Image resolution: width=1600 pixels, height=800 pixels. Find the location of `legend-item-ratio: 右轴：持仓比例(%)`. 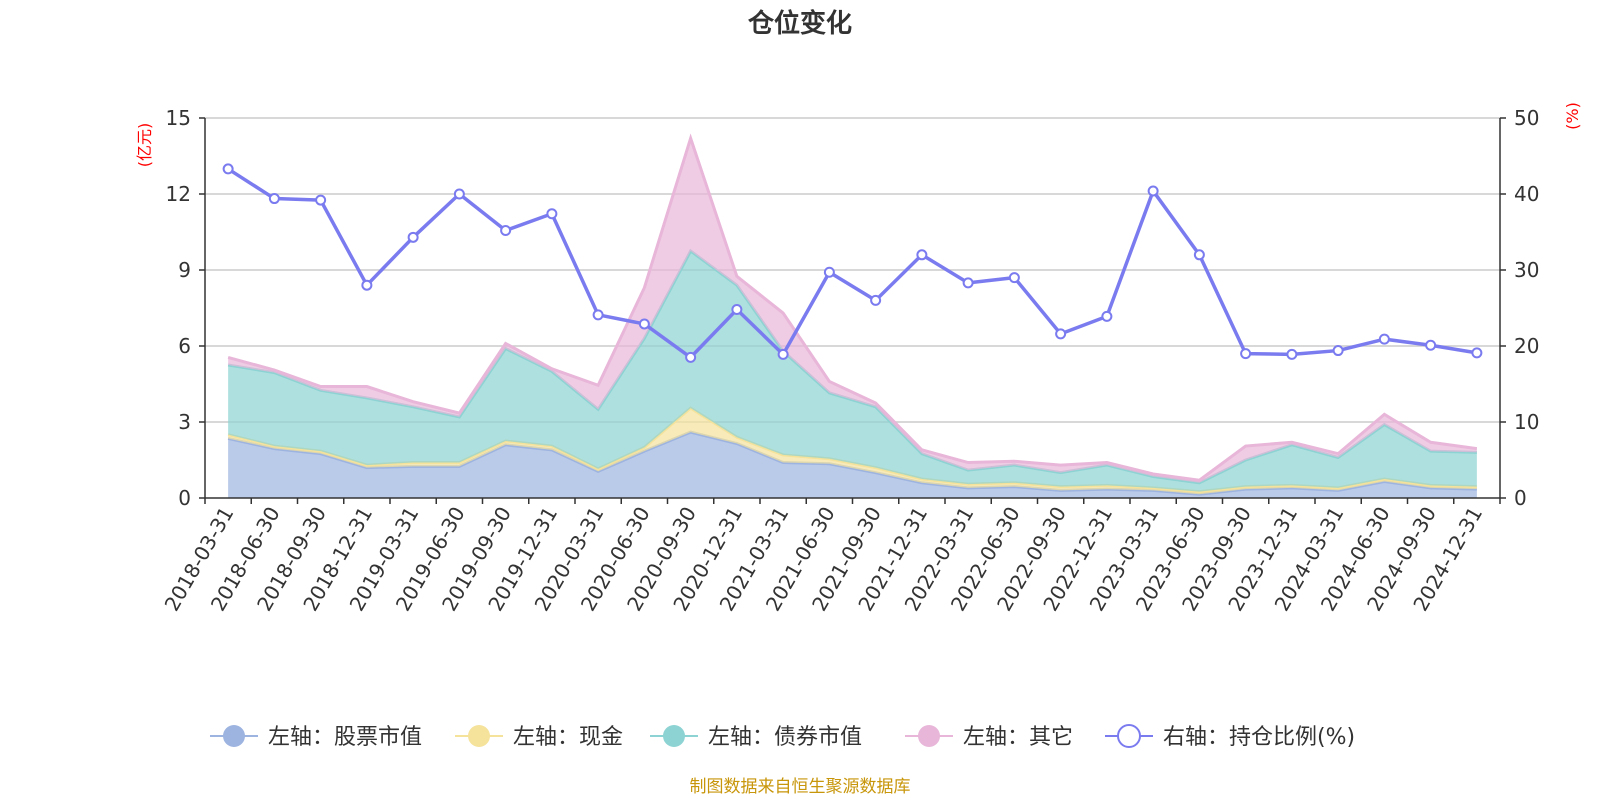

legend-item-ratio: 右轴：持仓比例(%) is located at coordinates (1230, 737).